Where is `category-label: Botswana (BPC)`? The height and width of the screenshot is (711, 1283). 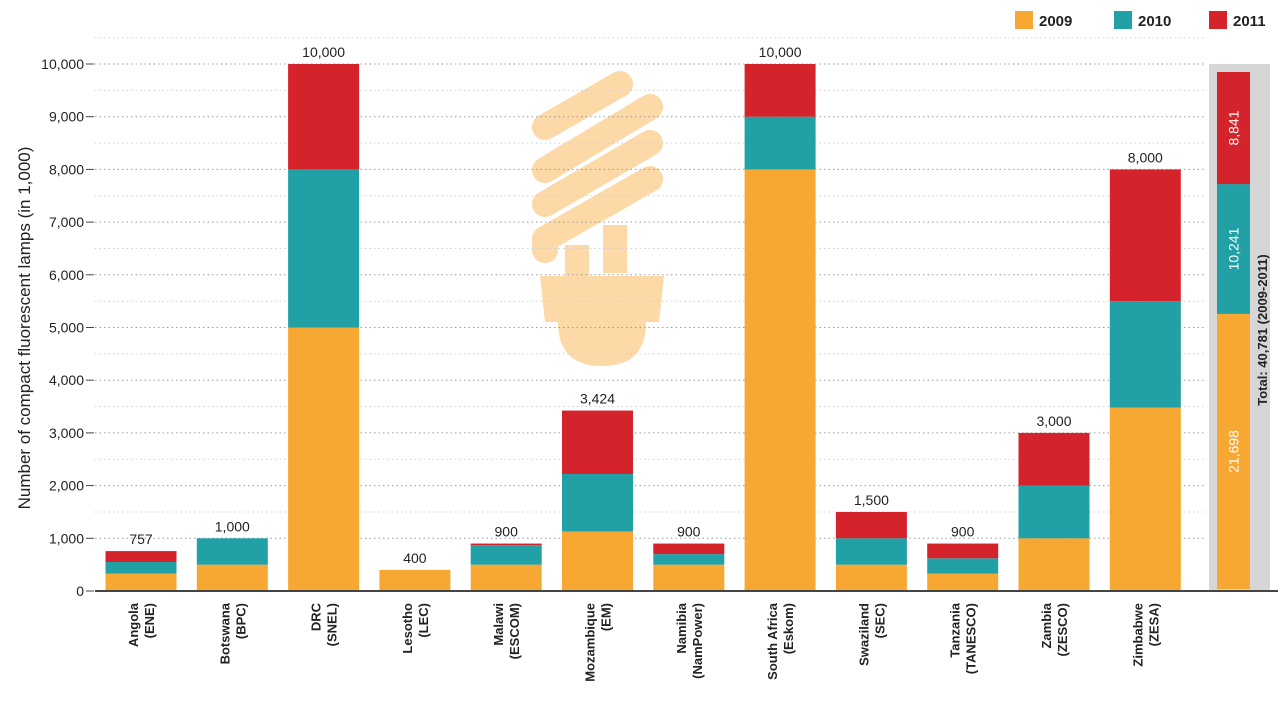 category-label: Botswana (BPC) is located at coordinates (232, 633).